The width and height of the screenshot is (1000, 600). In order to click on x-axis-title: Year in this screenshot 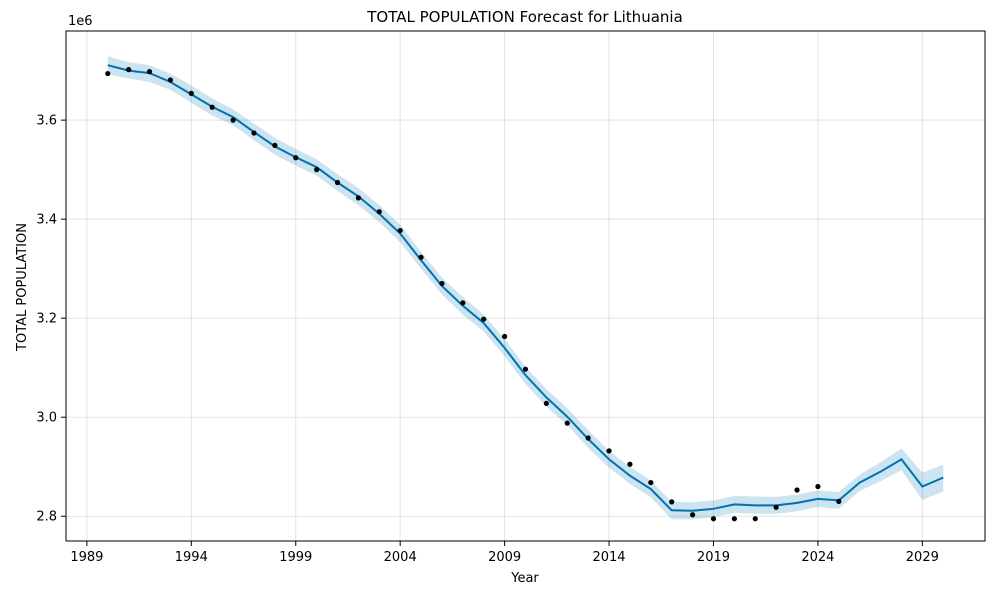, I will do `click(524, 578)`.